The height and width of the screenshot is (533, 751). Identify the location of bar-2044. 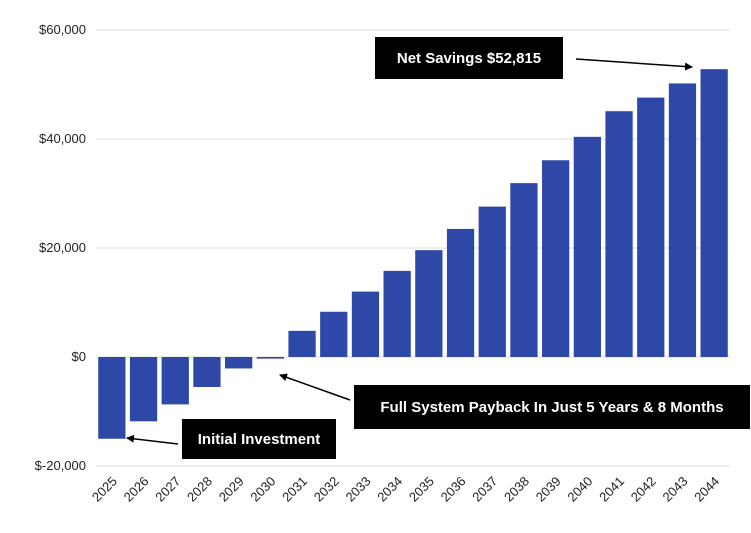
(714, 213).